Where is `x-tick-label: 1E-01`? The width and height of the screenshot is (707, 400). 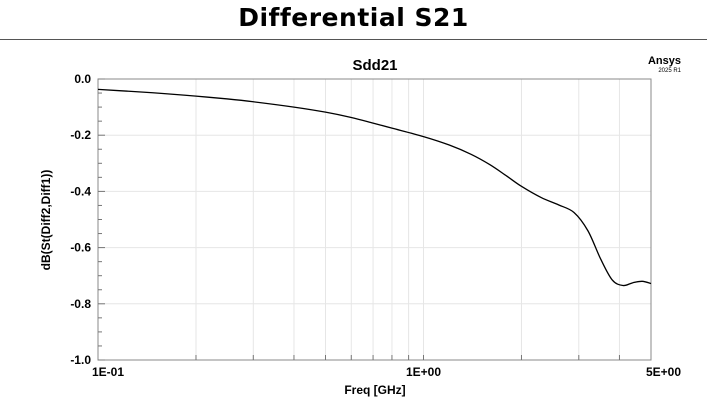 x-tick-label: 1E-01 is located at coordinates (108, 372).